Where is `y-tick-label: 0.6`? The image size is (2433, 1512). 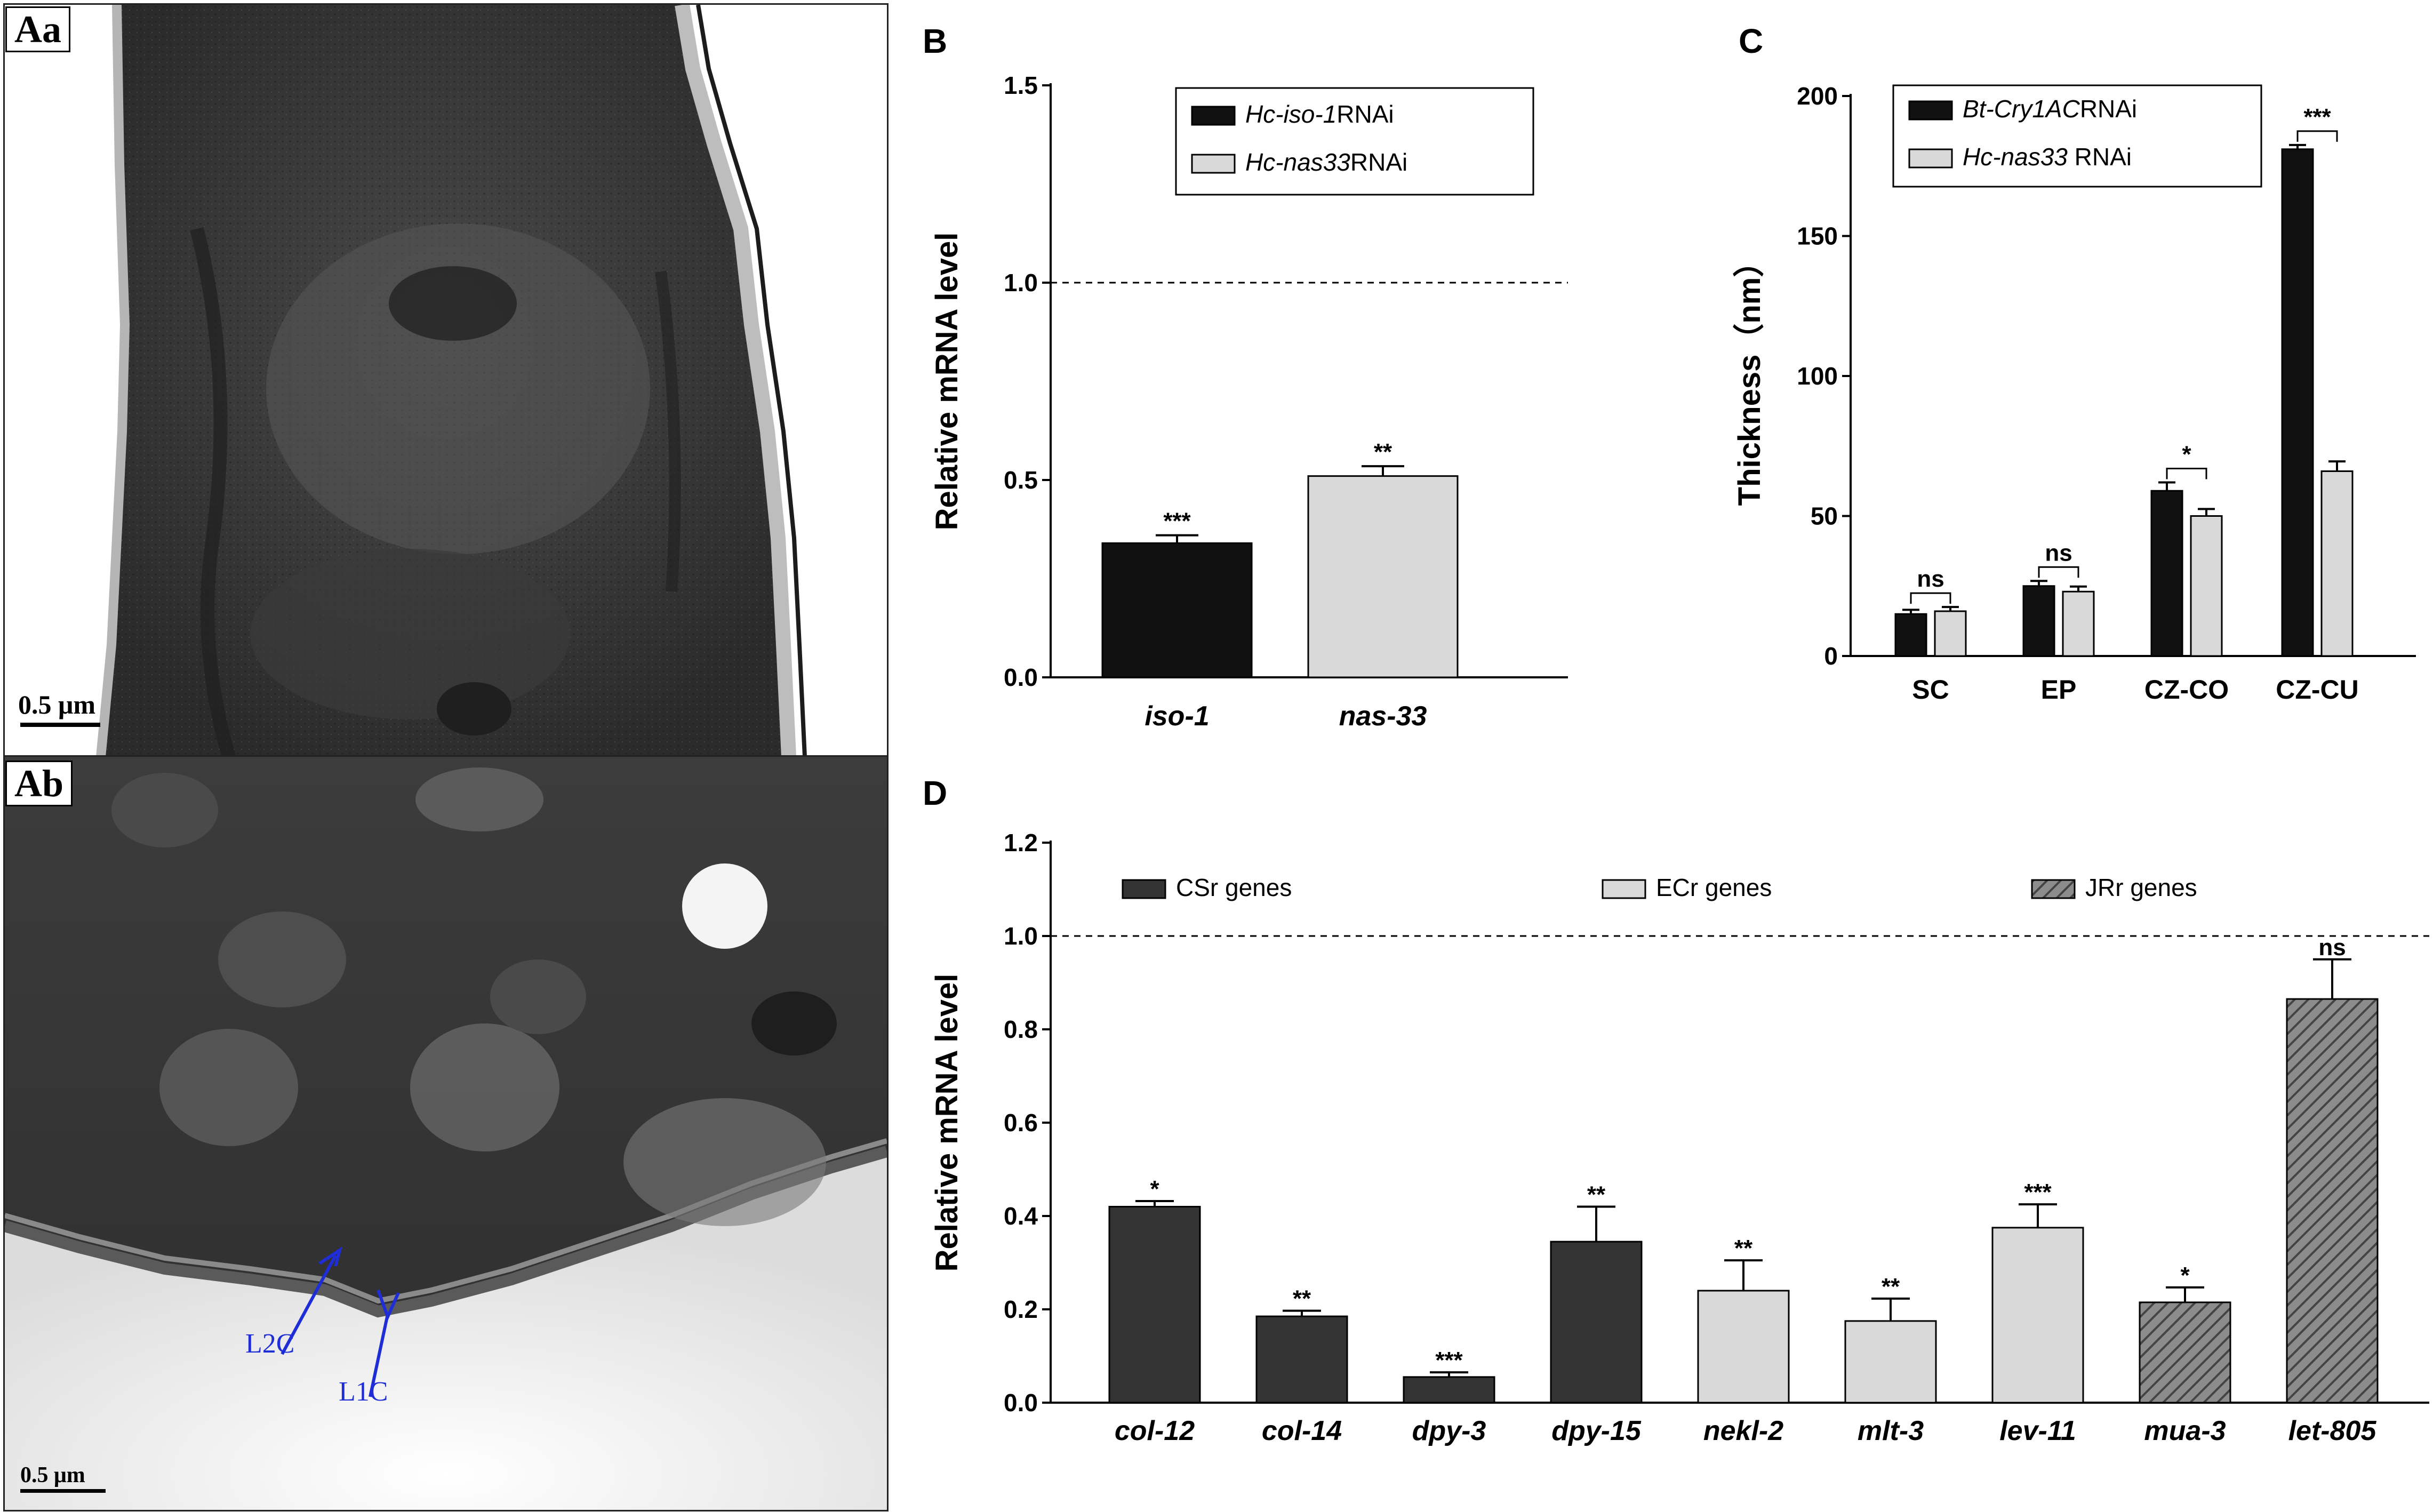
y-tick-label: 0.6 is located at coordinates (1021, 1123).